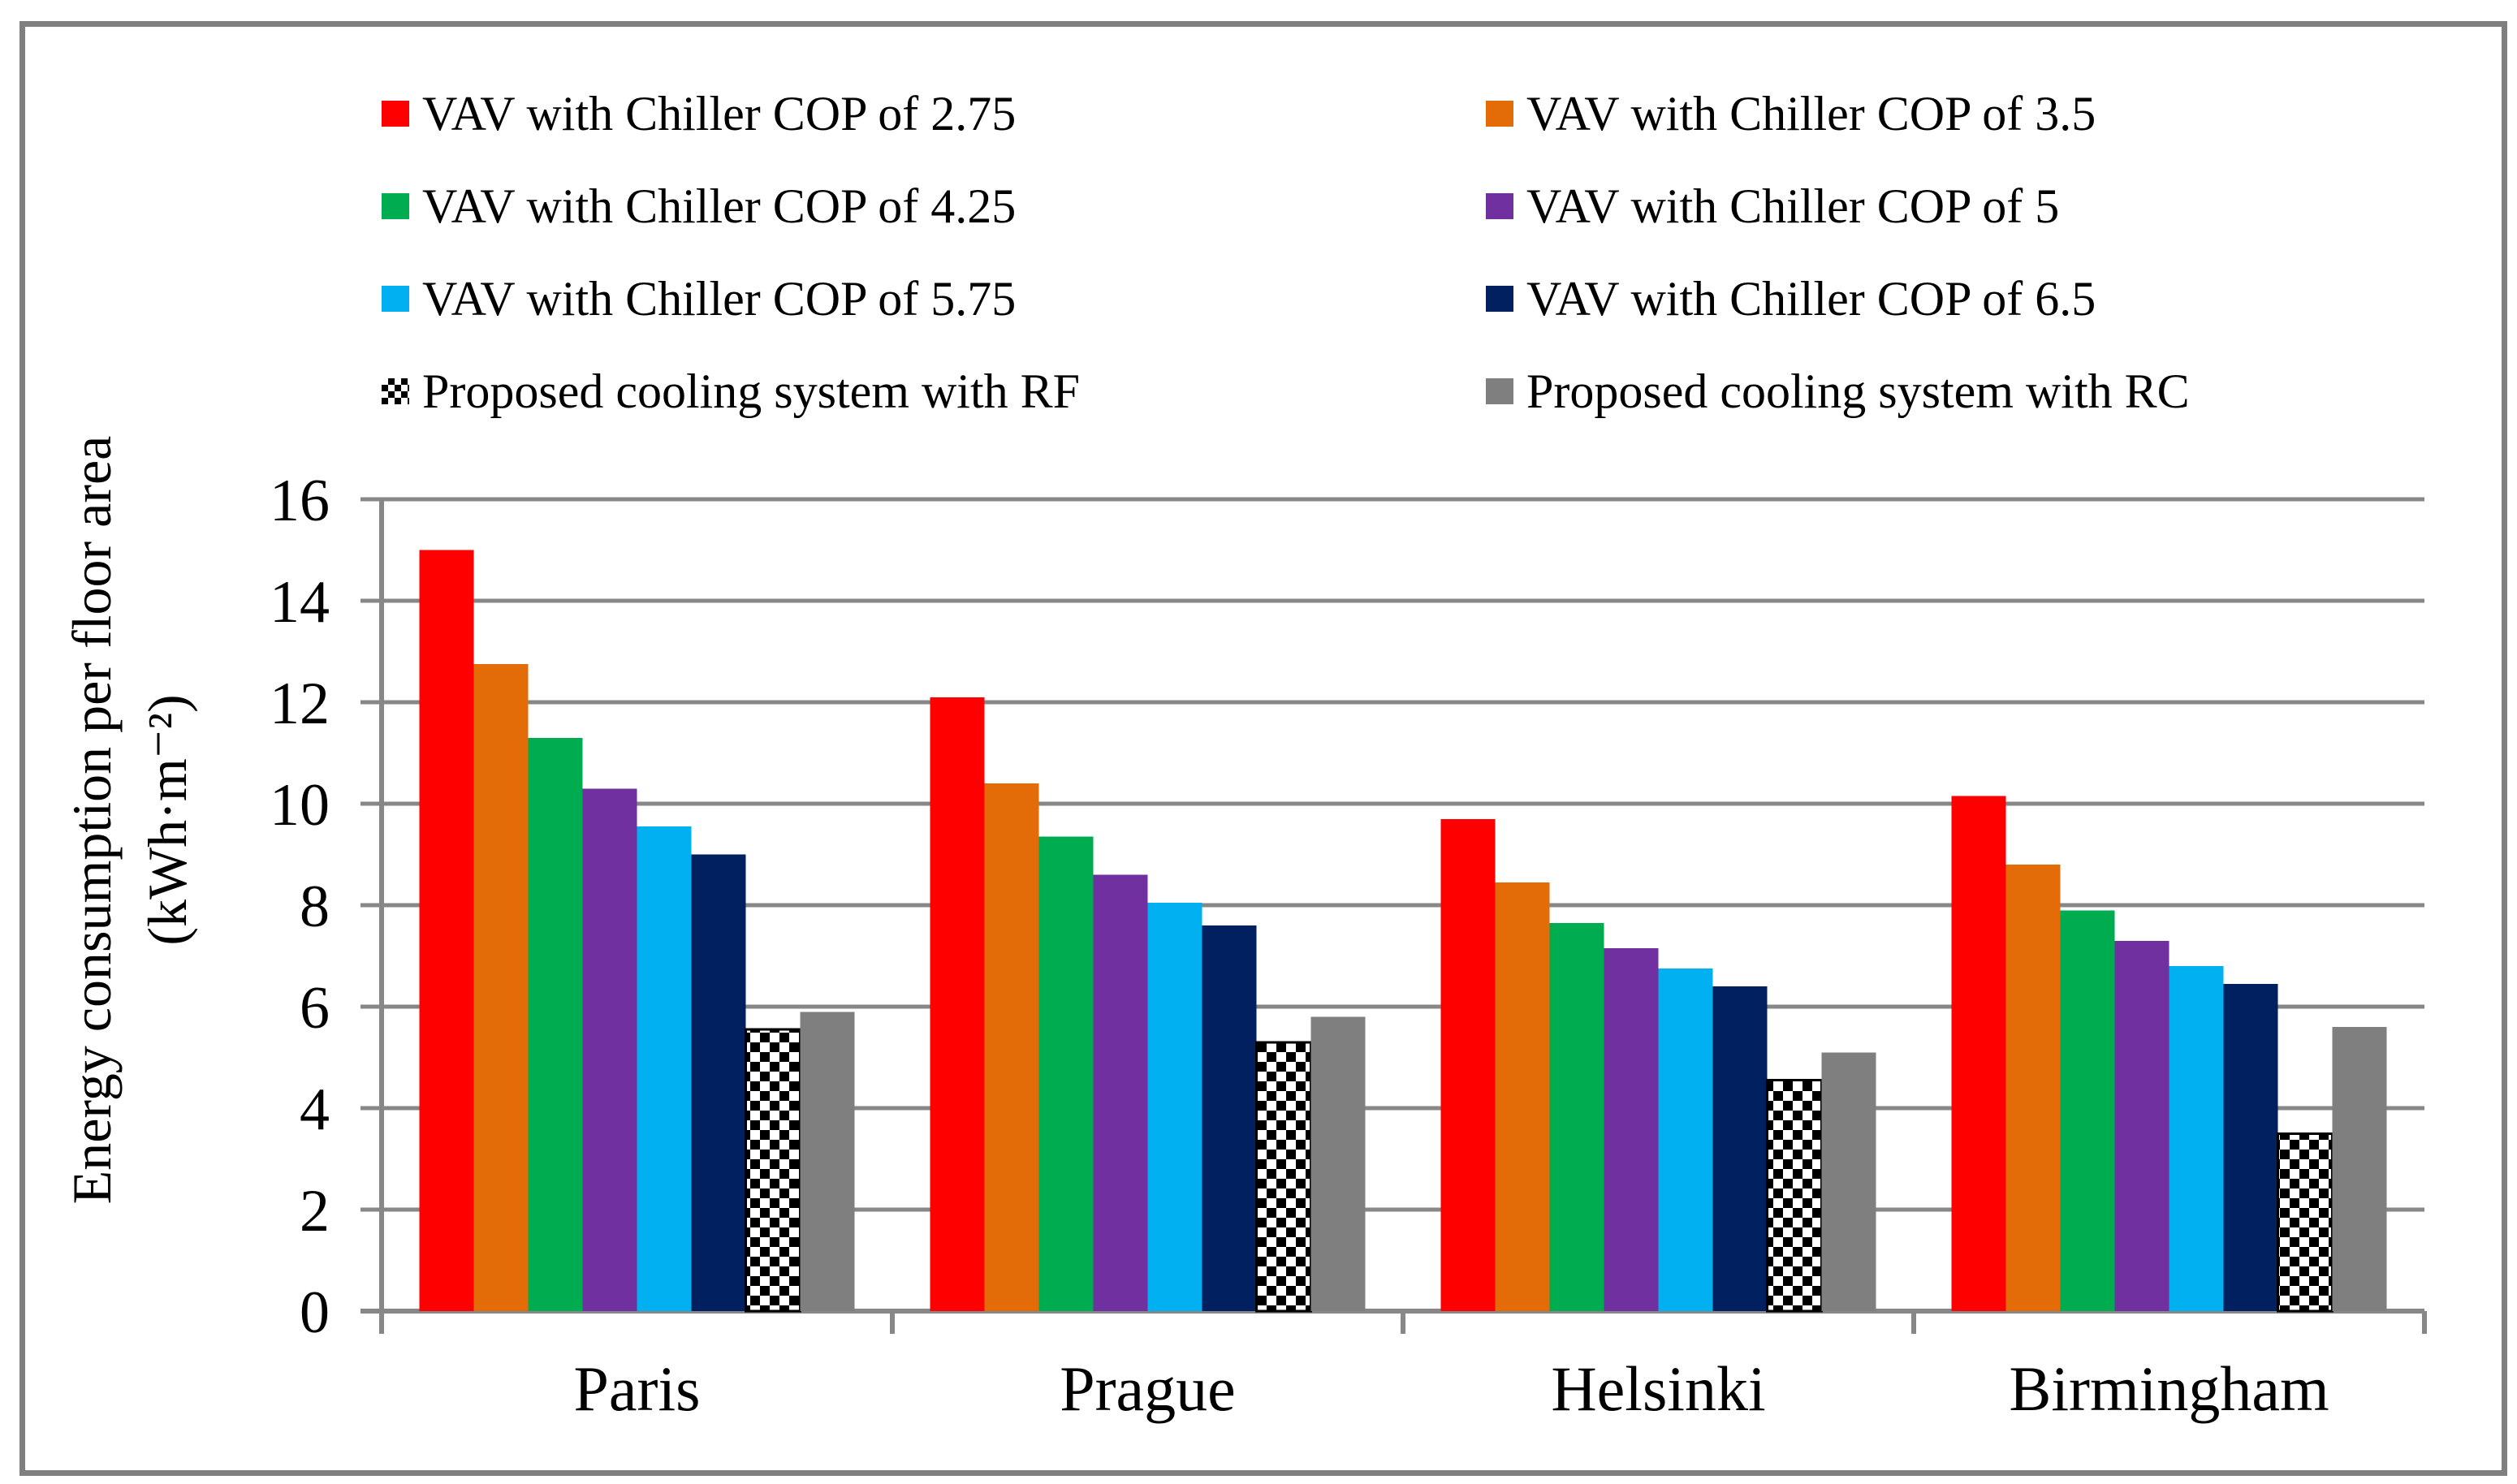 This screenshot has height=1484, width=2517. What do you see at coordinates (751, 391) in the screenshot?
I see `legend-label: Proposed cooling system with RF` at bounding box center [751, 391].